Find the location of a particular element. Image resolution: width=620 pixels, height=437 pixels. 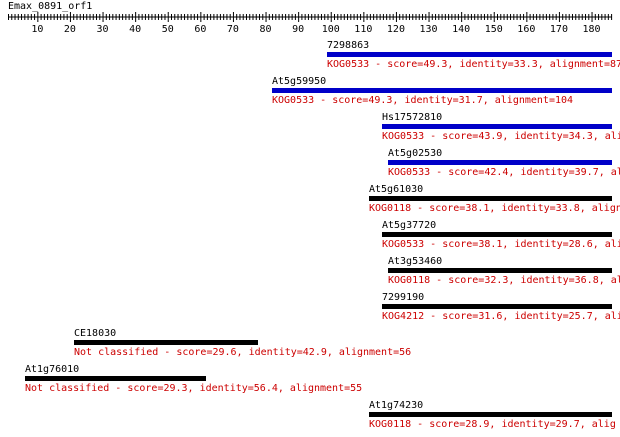

hit-name: At1g74230 is located at coordinates (396, 405).